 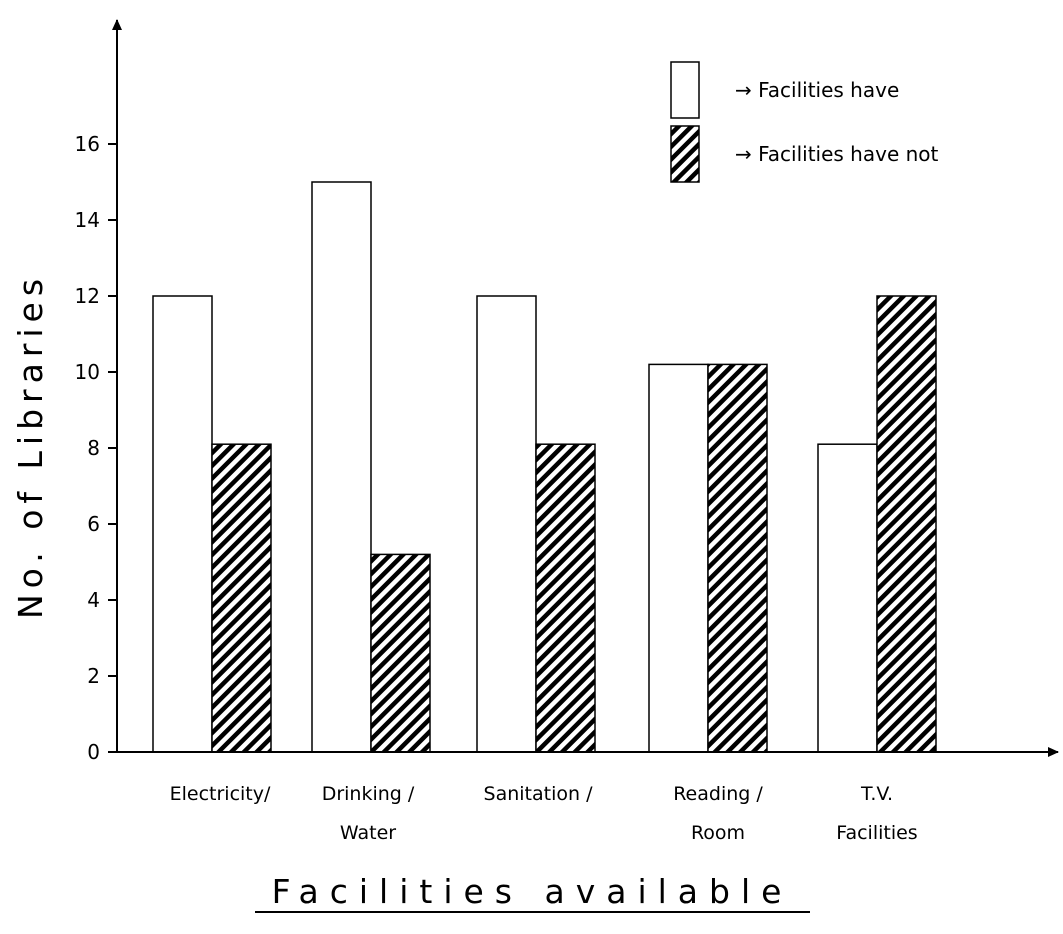 What do you see at coordinates (87, 220) in the screenshot?
I see `y-tick-label: 14` at bounding box center [87, 220].